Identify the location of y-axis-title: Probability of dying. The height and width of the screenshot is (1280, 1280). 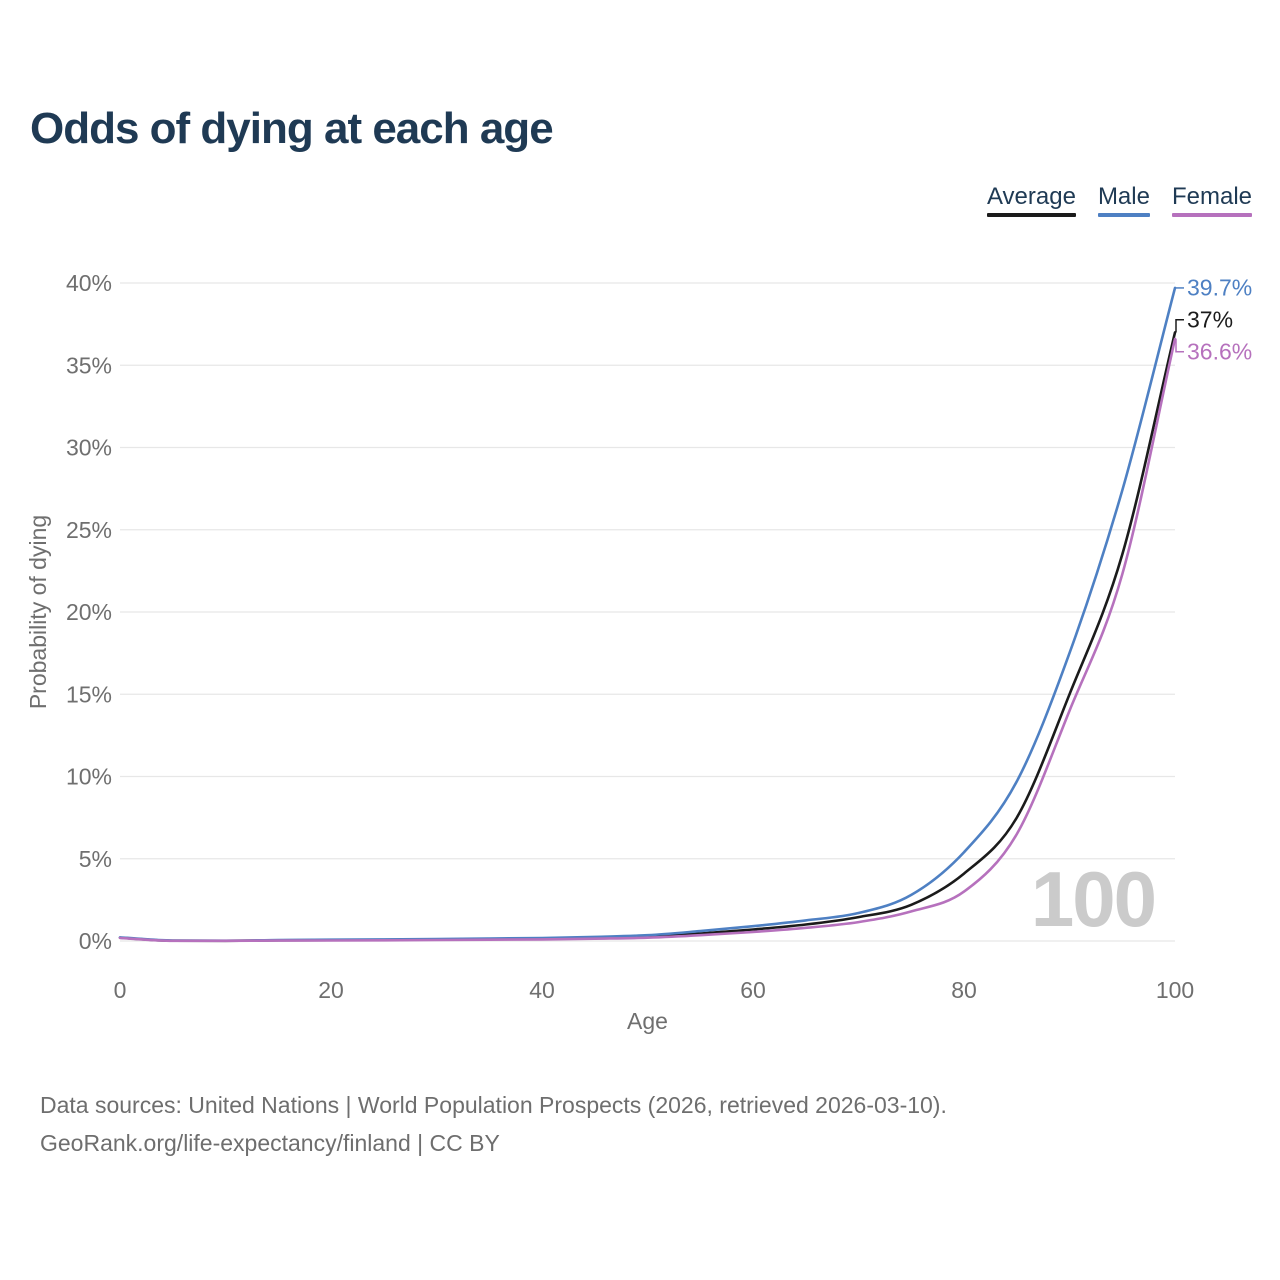
(38, 612).